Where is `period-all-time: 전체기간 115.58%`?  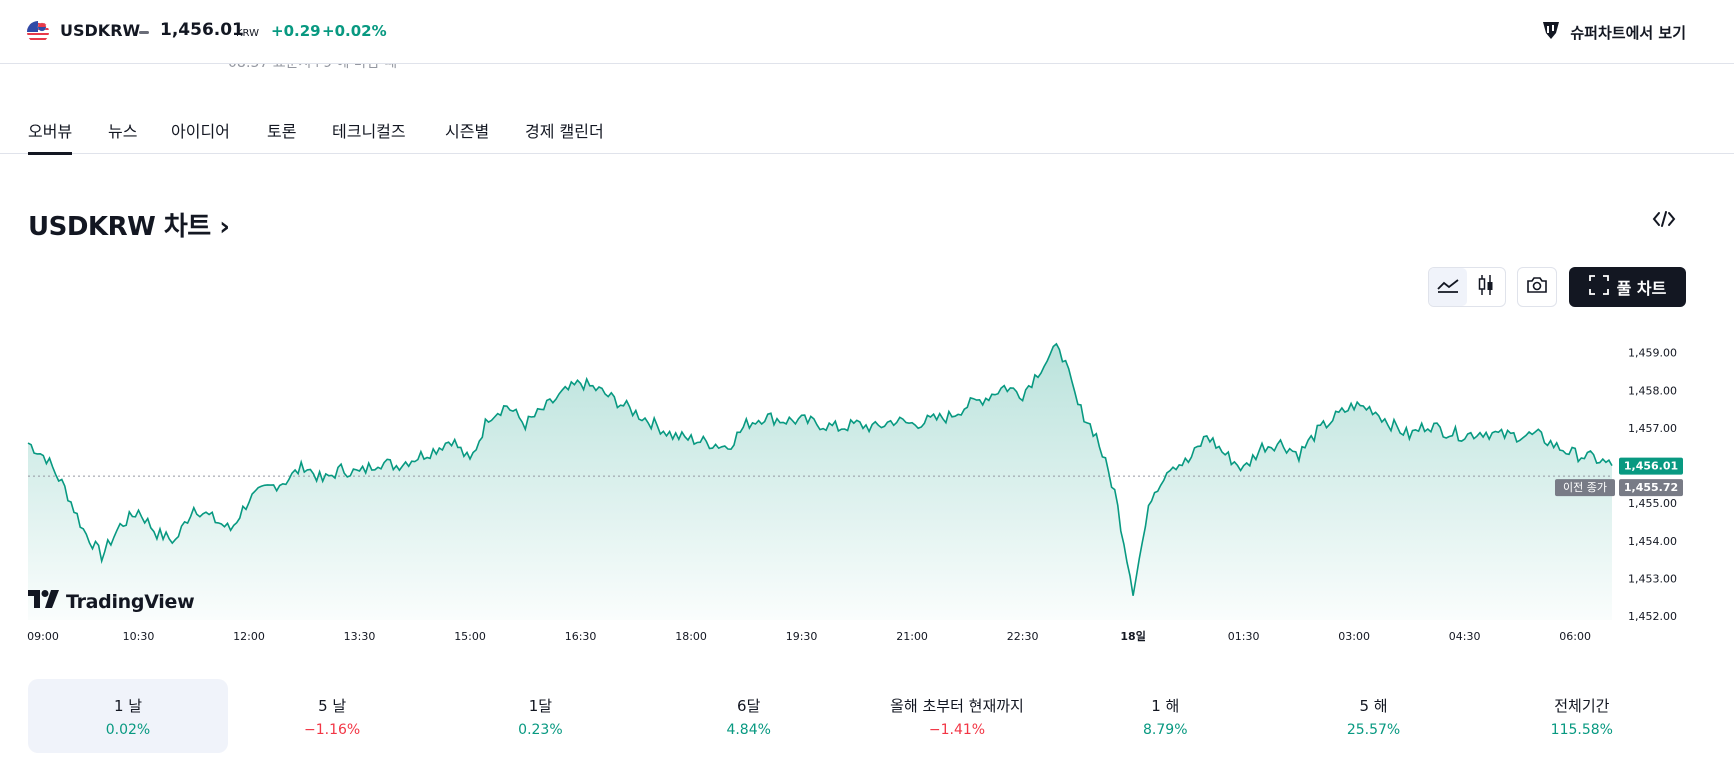
period-all-time: 전체기간 115.58% is located at coordinates (1582, 716).